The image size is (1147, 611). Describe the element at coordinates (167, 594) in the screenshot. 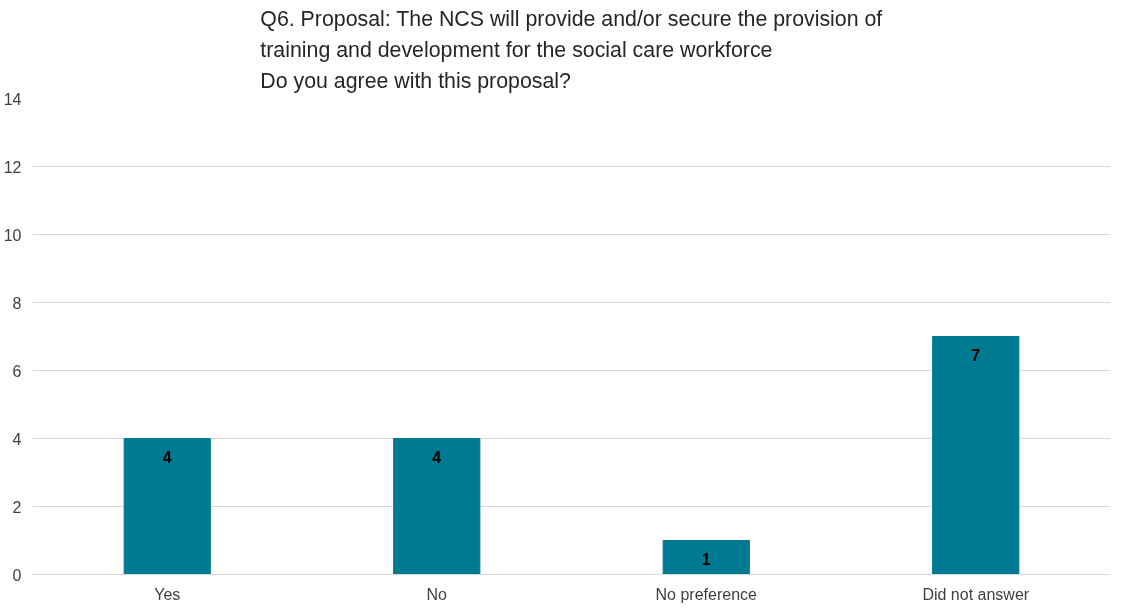

I see `x-tick-label: Yes` at that location.